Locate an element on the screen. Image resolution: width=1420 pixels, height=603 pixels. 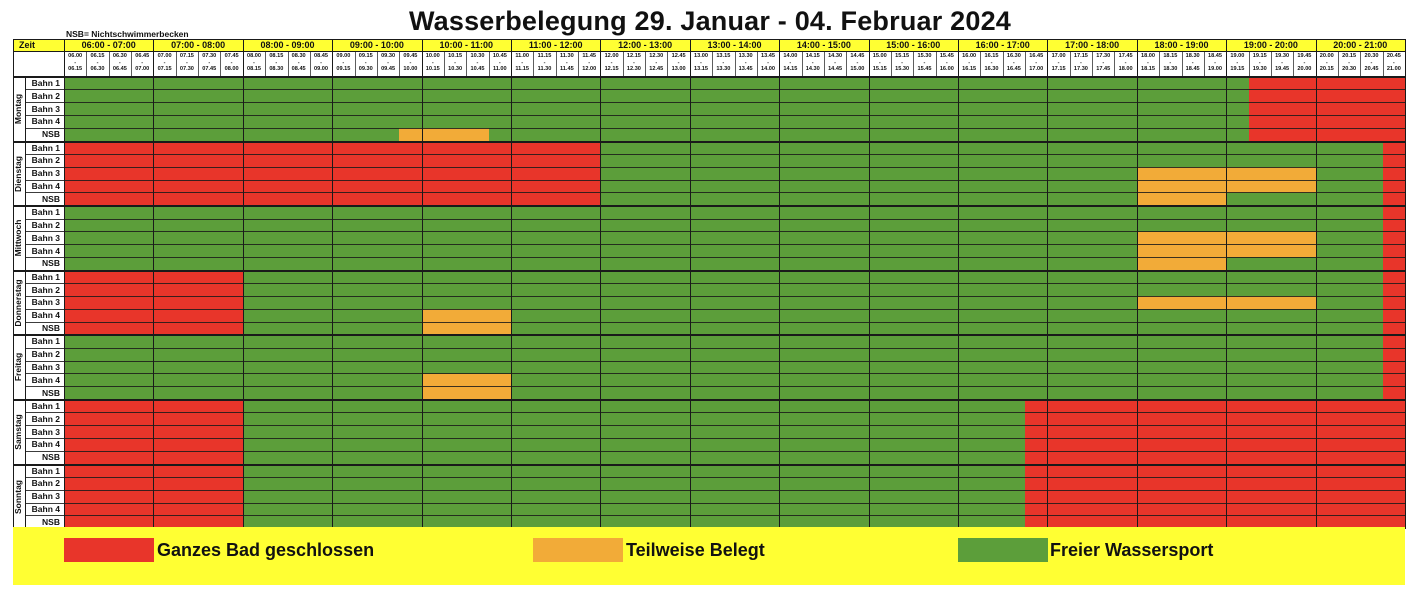
hour-label: 08:00 - 09:00 is located at coordinates (287, 45).